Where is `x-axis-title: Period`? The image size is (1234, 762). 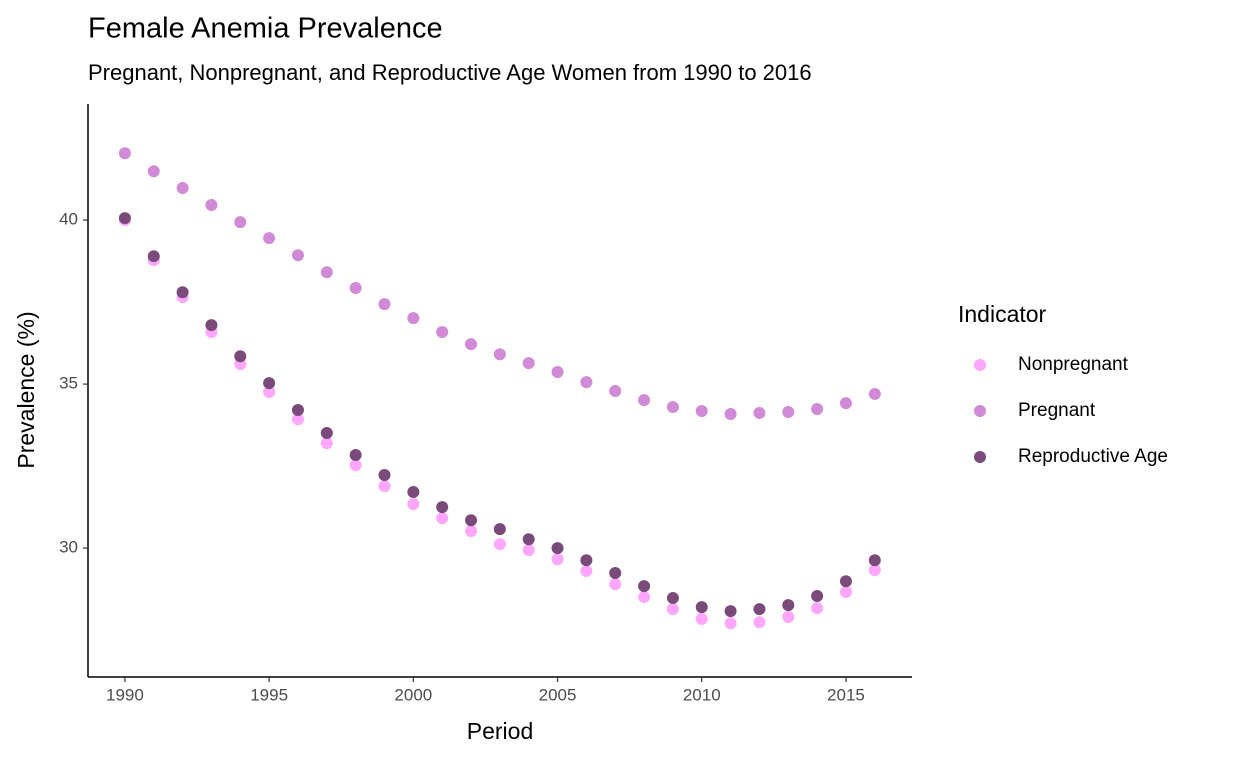 x-axis-title: Period is located at coordinates (500, 731).